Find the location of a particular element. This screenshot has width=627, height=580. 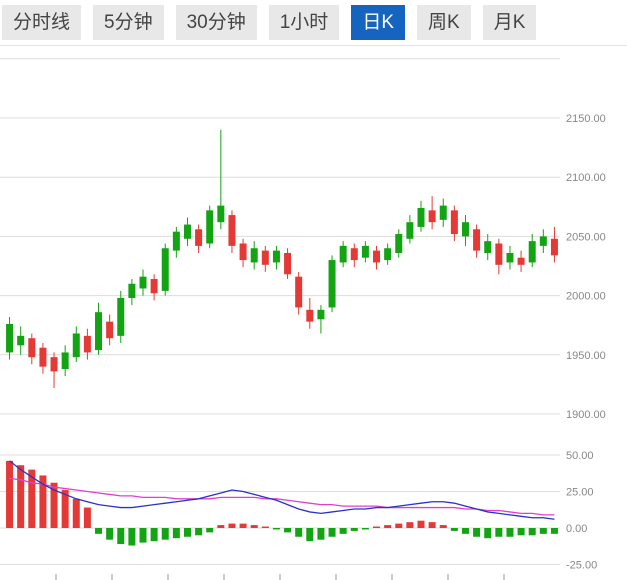

y-axis-label: 1900.00 is located at coordinates (586, 415).